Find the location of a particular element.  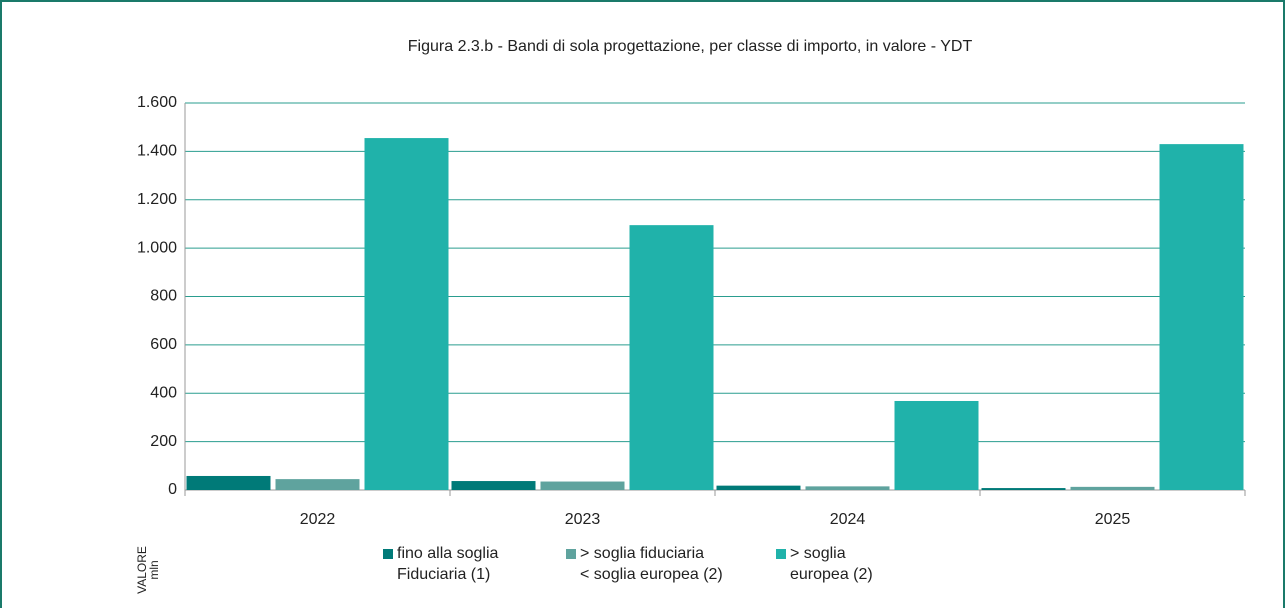

legend-label: > soglia fiduciaria < soglia europea (2) is located at coordinates (651, 564).